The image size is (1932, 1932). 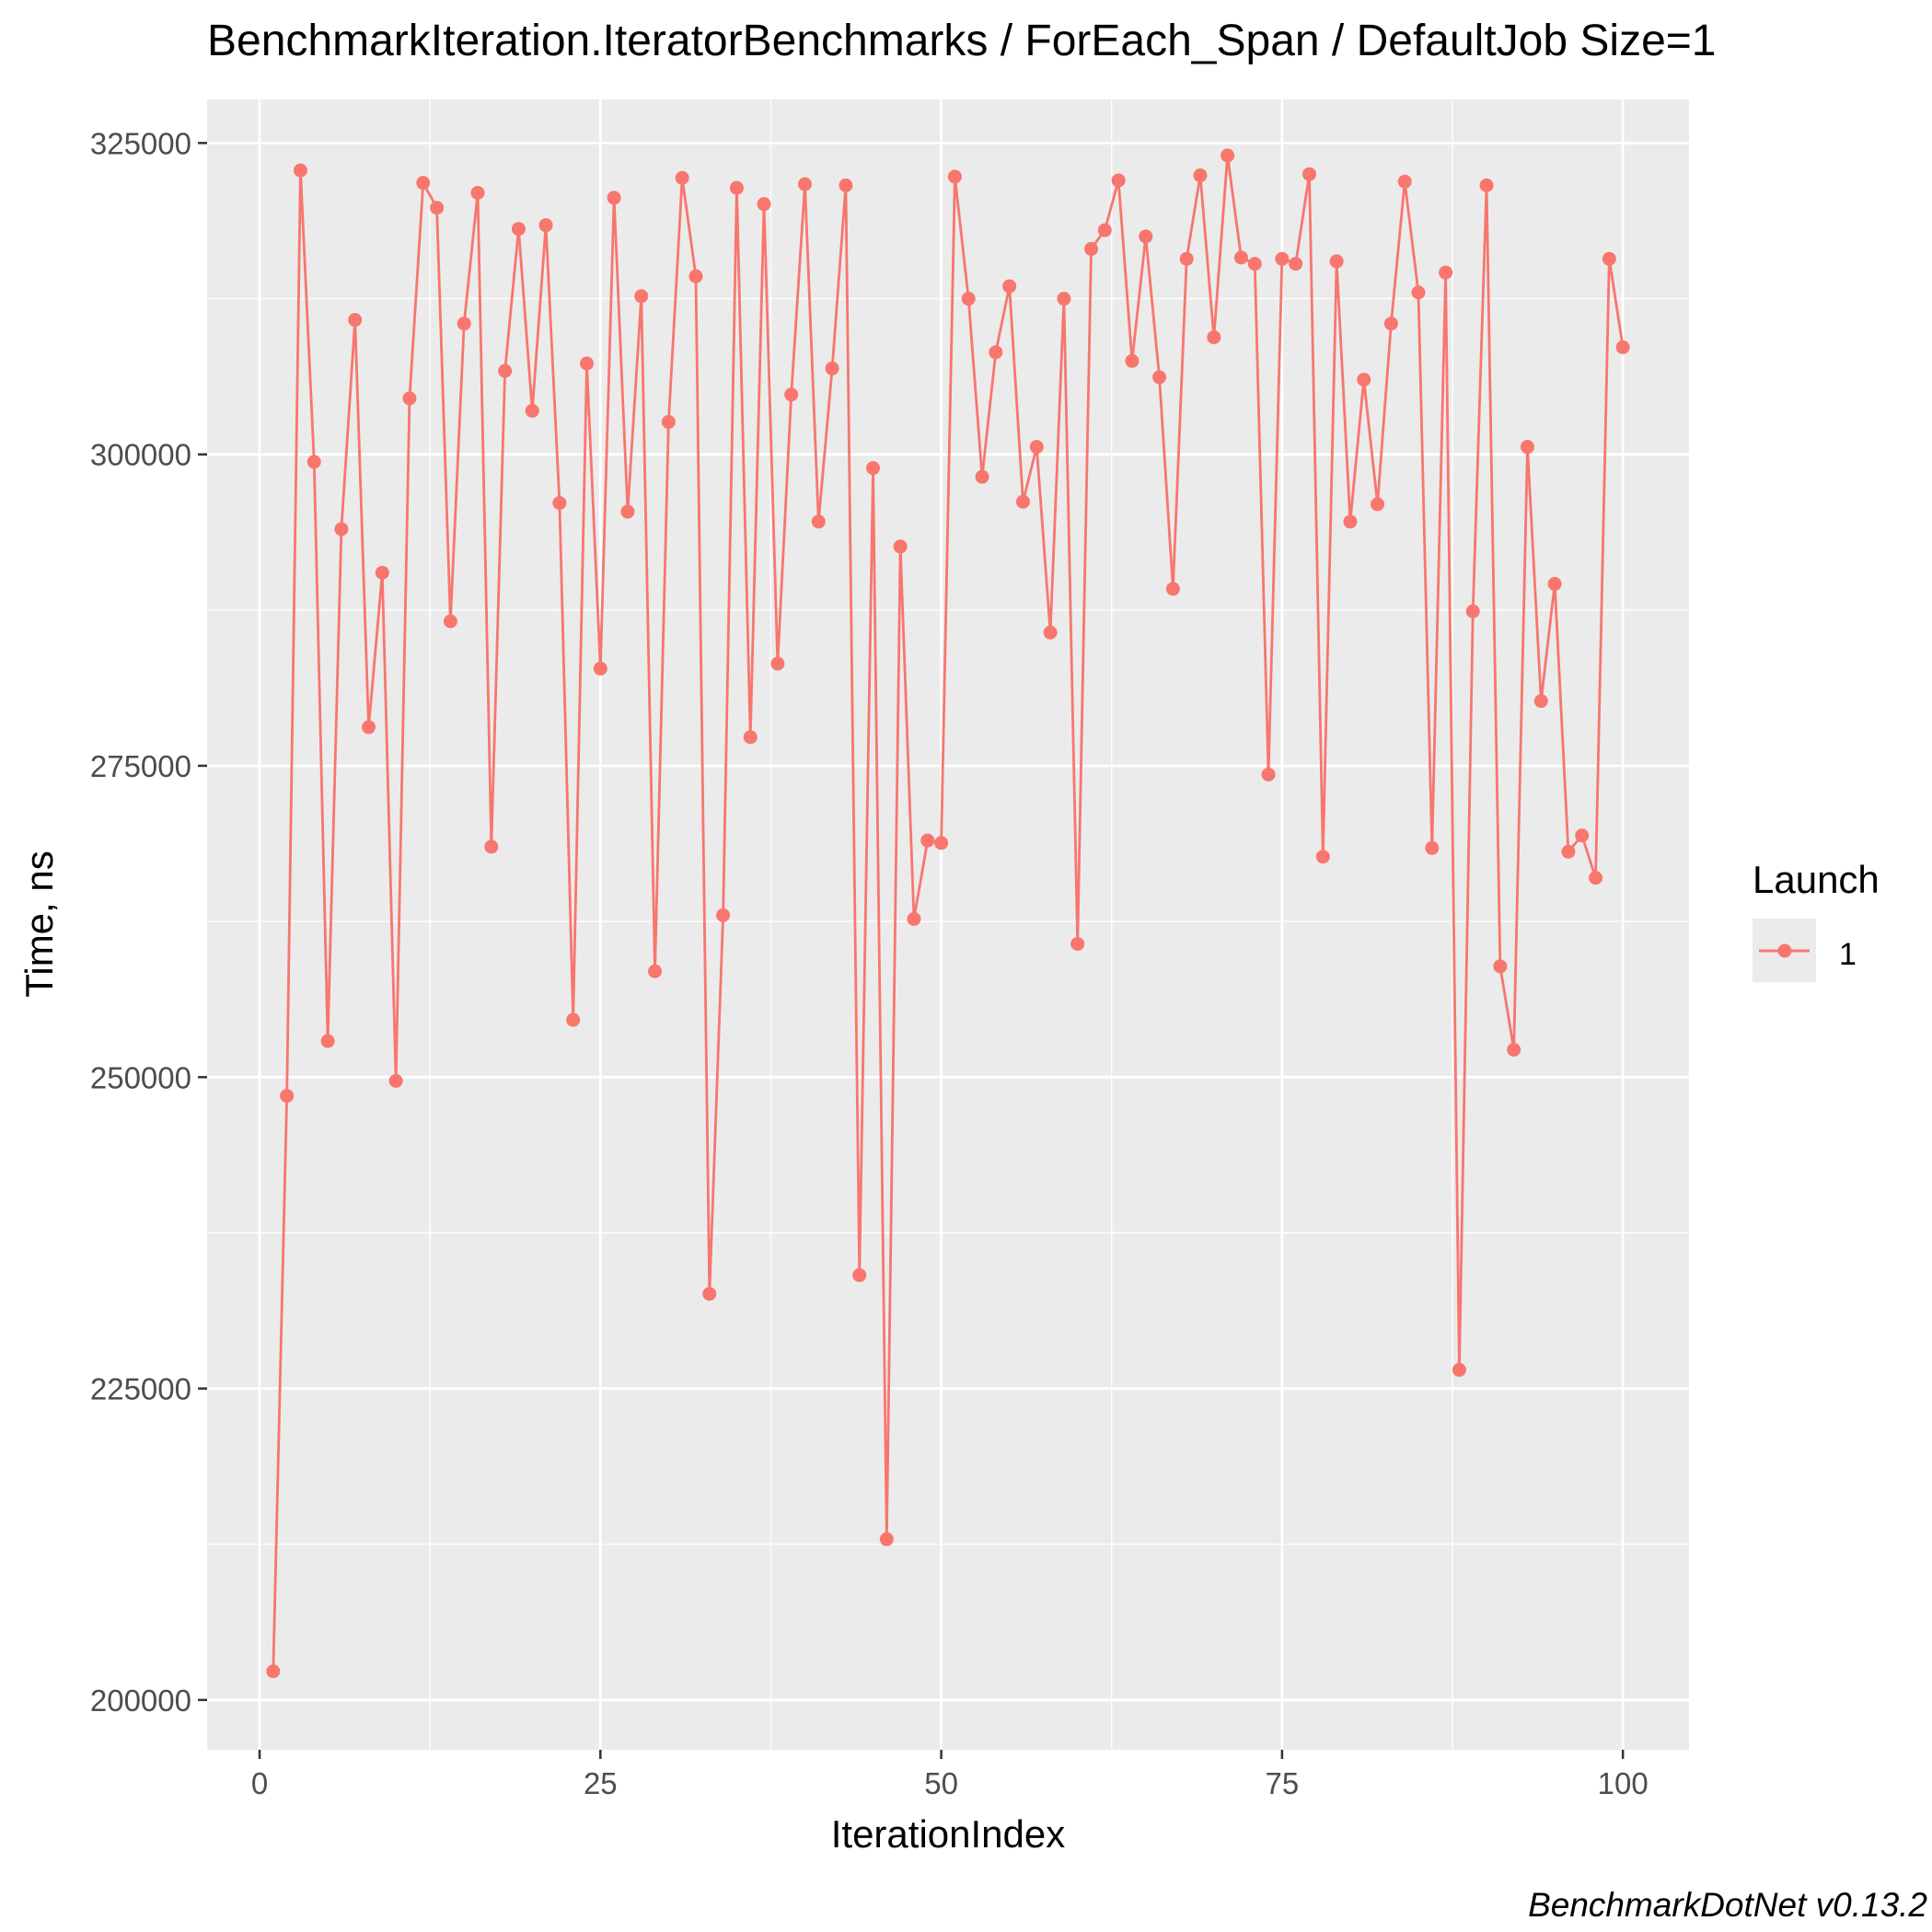 I want to click on y-tick-label: 325000, so click(x=140, y=143).